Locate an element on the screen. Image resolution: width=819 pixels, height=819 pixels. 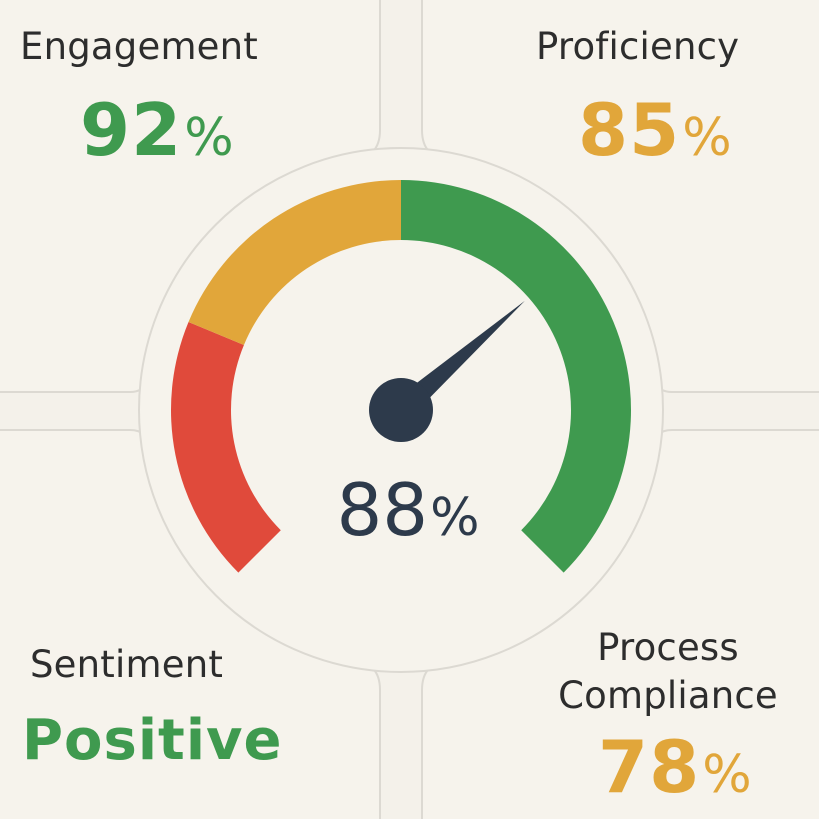
gauge-unit: % is located at coordinates (455, 518).